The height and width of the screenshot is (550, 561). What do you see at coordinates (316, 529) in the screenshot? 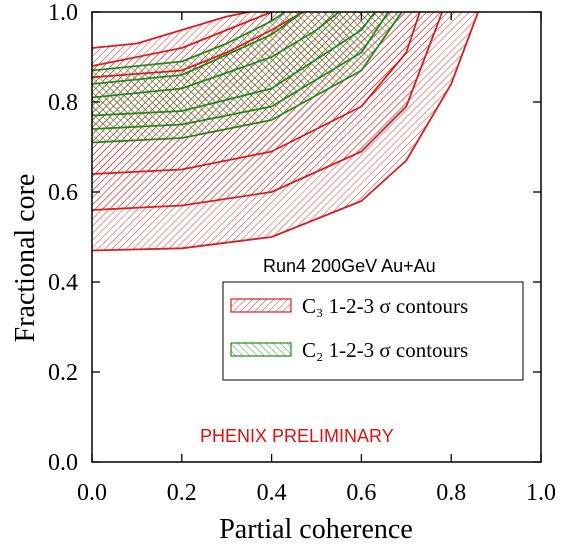
I see `x-axis-label: Partial coherence` at bounding box center [316, 529].